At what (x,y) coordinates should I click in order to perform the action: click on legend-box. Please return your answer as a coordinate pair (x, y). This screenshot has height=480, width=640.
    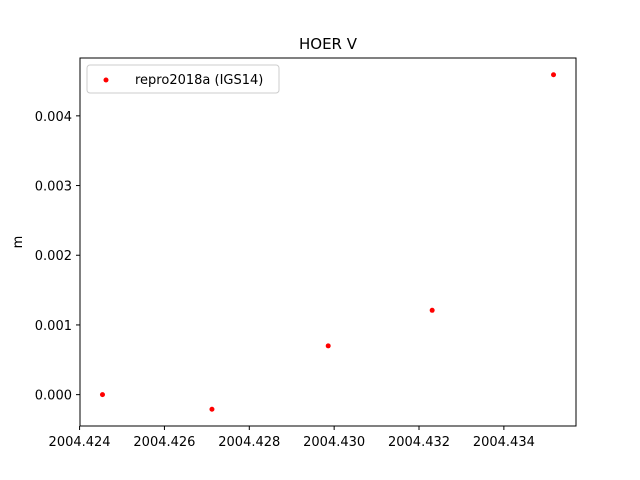
    Looking at the image, I should click on (183, 79).